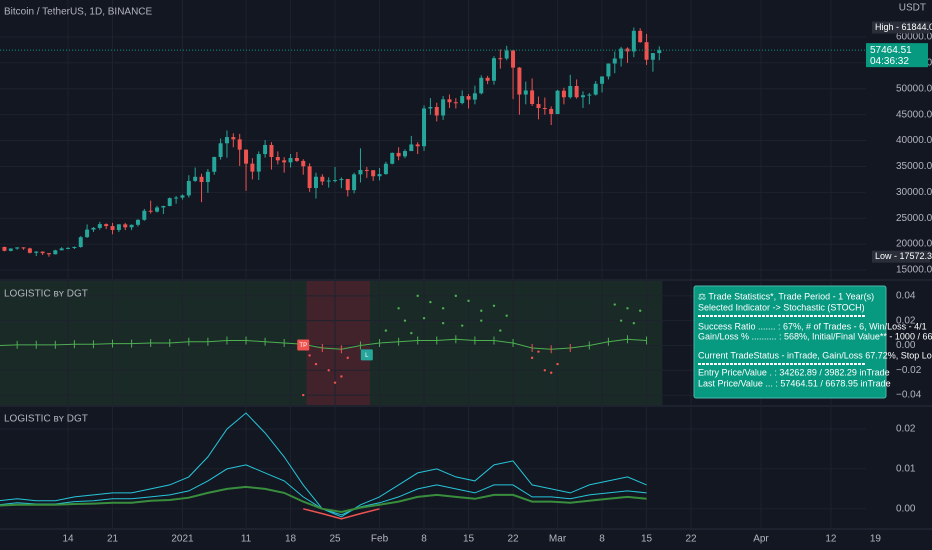  Describe the element at coordinates (68, 539) in the screenshot. I see `x-tick-label: 14` at that location.